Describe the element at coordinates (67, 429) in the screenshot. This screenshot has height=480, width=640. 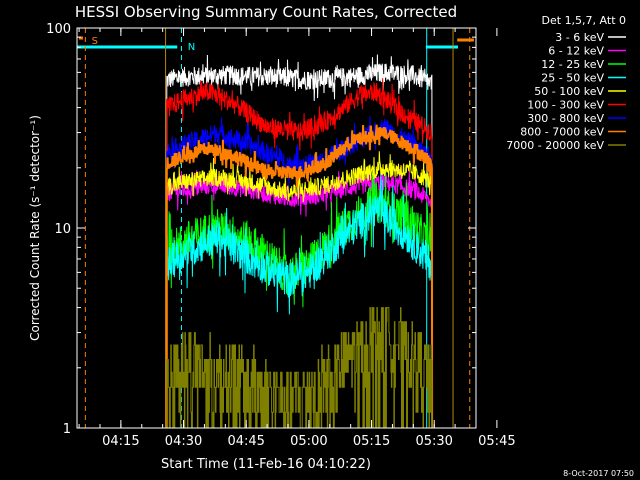
I see `y-tick-label: 1` at that location.